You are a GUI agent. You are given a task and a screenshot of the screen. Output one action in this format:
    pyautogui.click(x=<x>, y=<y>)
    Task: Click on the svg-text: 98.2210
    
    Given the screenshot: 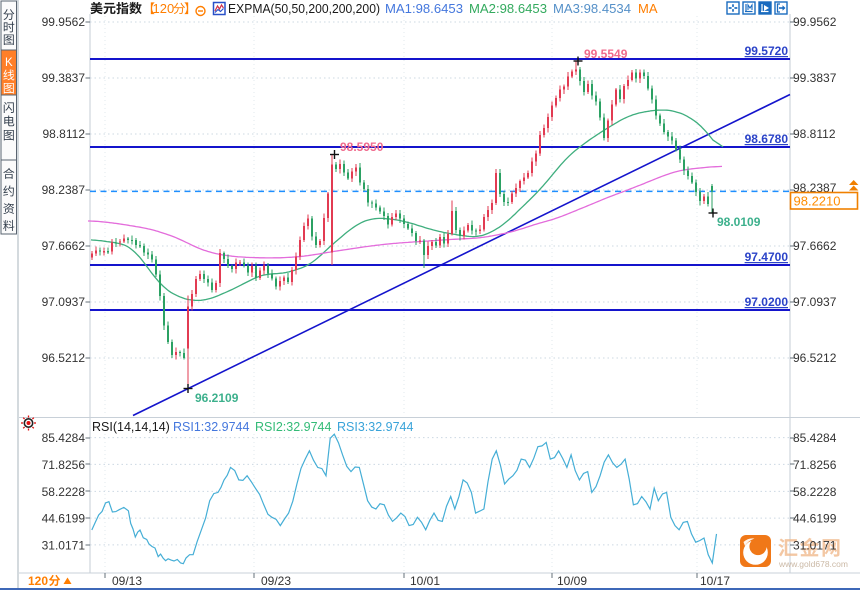 What is the action you would take?
    pyautogui.click(x=817, y=201)
    